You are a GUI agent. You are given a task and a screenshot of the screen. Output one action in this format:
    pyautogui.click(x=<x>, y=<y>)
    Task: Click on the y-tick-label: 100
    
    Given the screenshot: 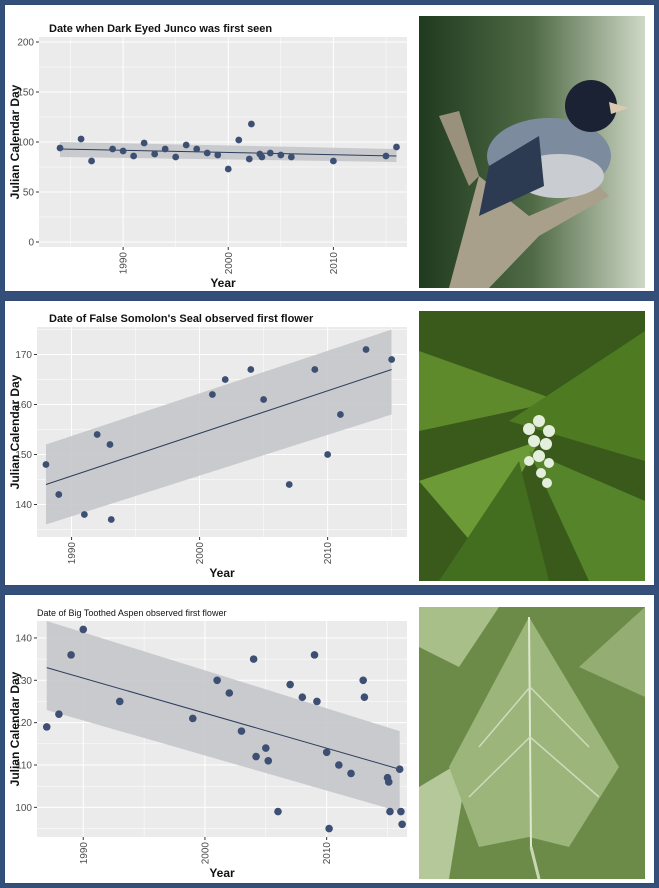 What is the action you would take?
    pyautogui.click(x=25, y=143)
    